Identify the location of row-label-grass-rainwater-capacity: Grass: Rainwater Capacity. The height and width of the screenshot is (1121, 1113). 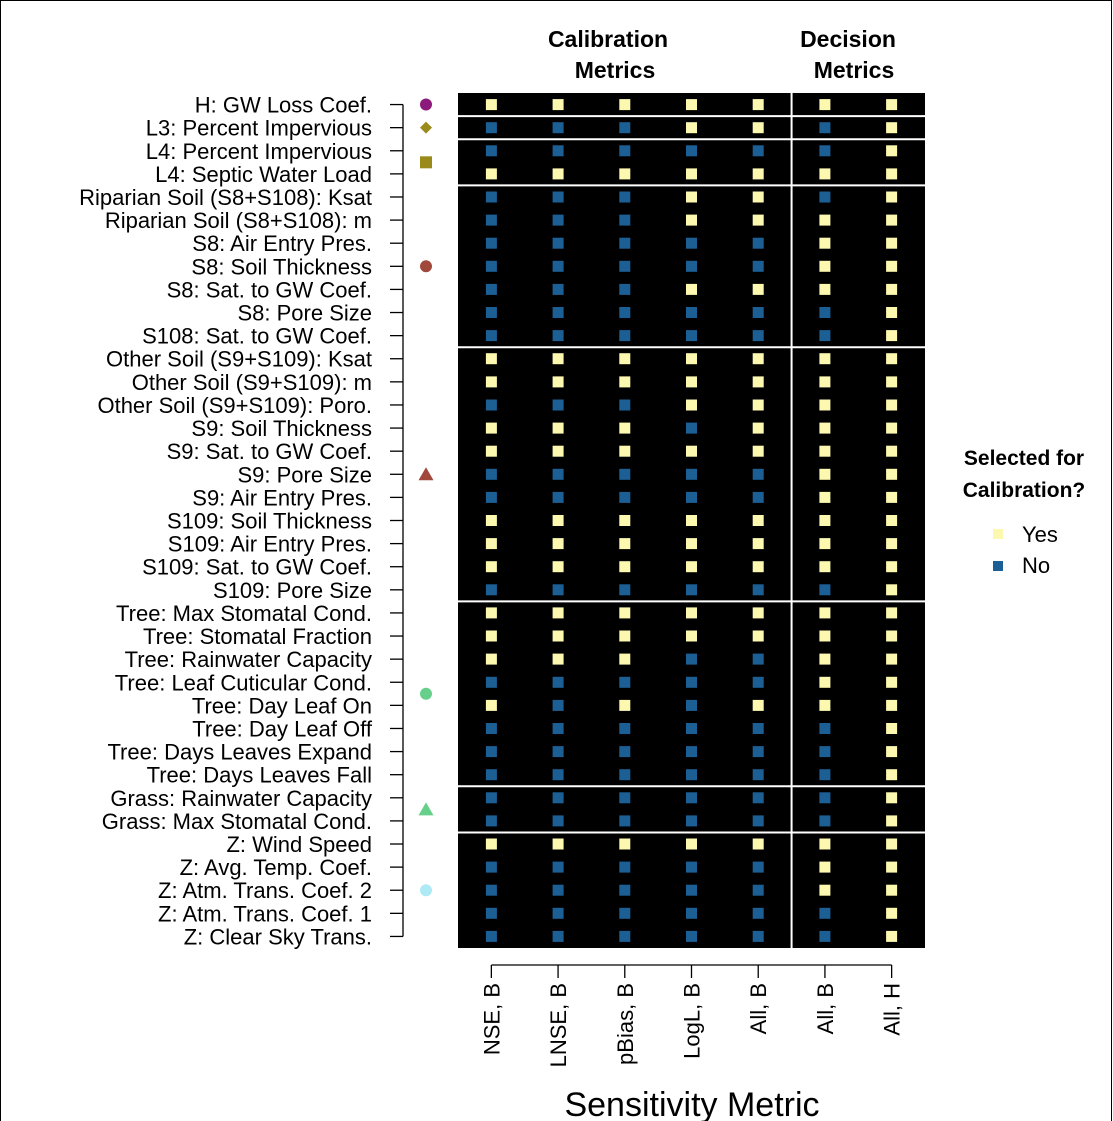
(241, 798).